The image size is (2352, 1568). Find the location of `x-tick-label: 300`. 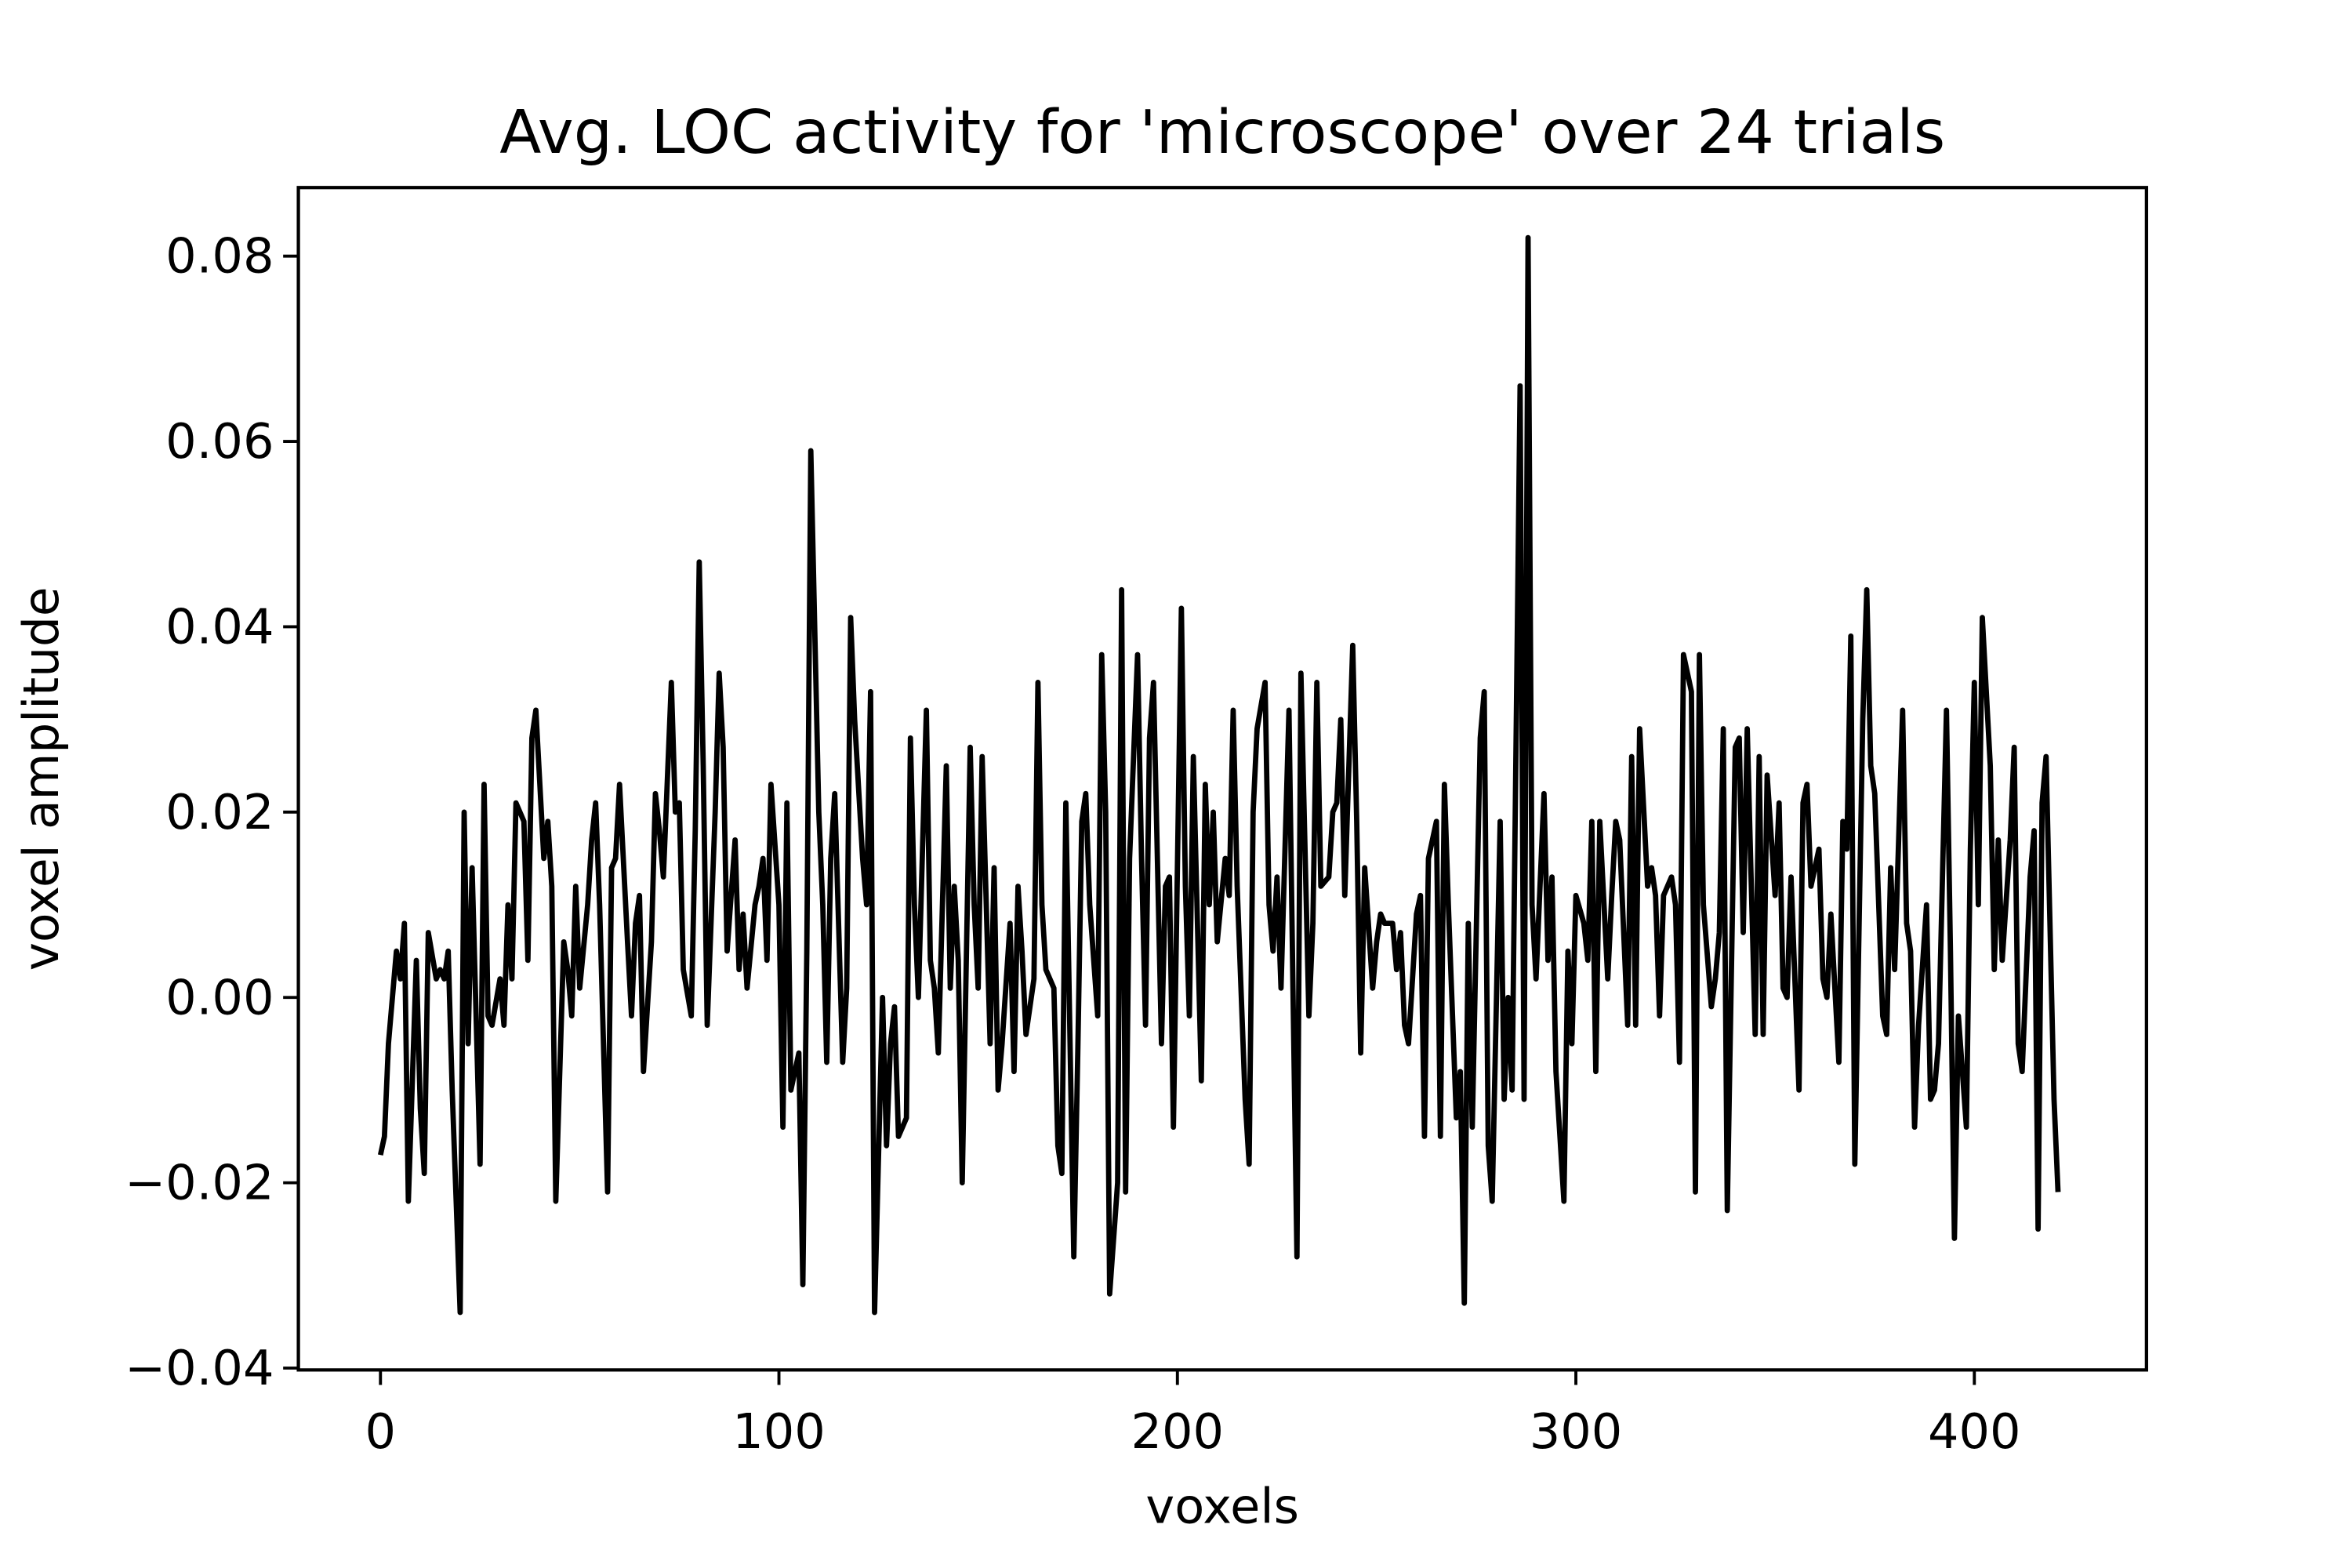

x-tick-label: 300 is located at coordinates (1576, 1431).